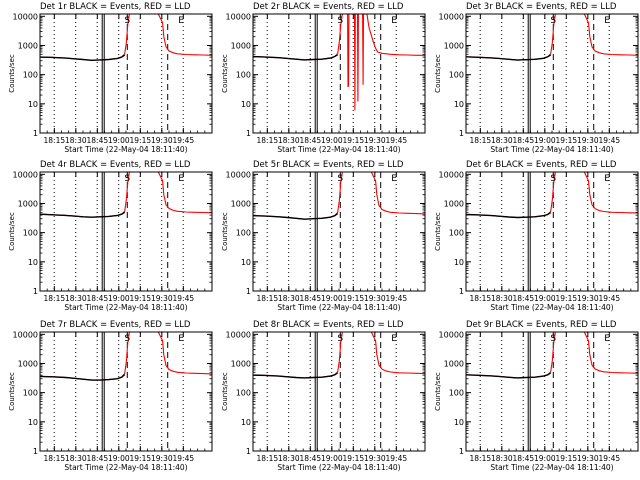  What do you see at coordinates (115, 325) in the screenshot?
I see `panel-title: Det 7r BLACK = Events, RED = LLD` at bounding box center [115, 325].